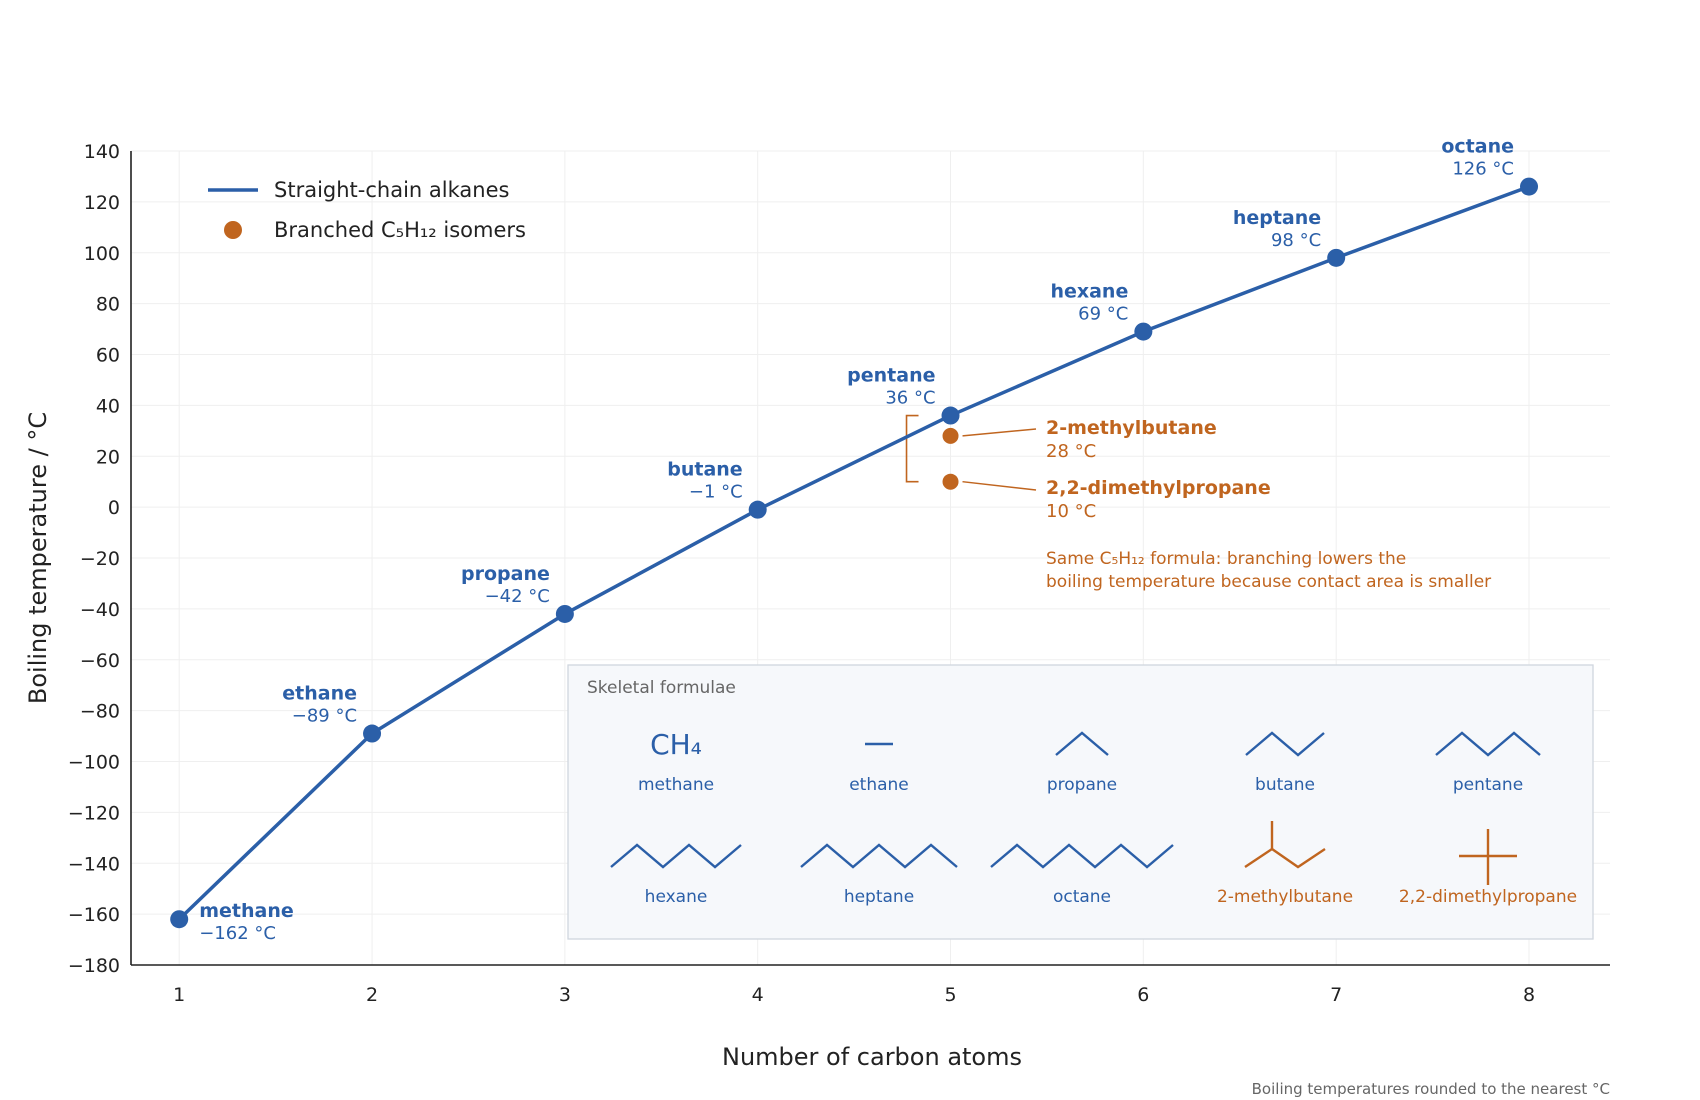  Describe the element at coordinates (704, 470) in the screenshot. I see `label-butane: butane` at that location.